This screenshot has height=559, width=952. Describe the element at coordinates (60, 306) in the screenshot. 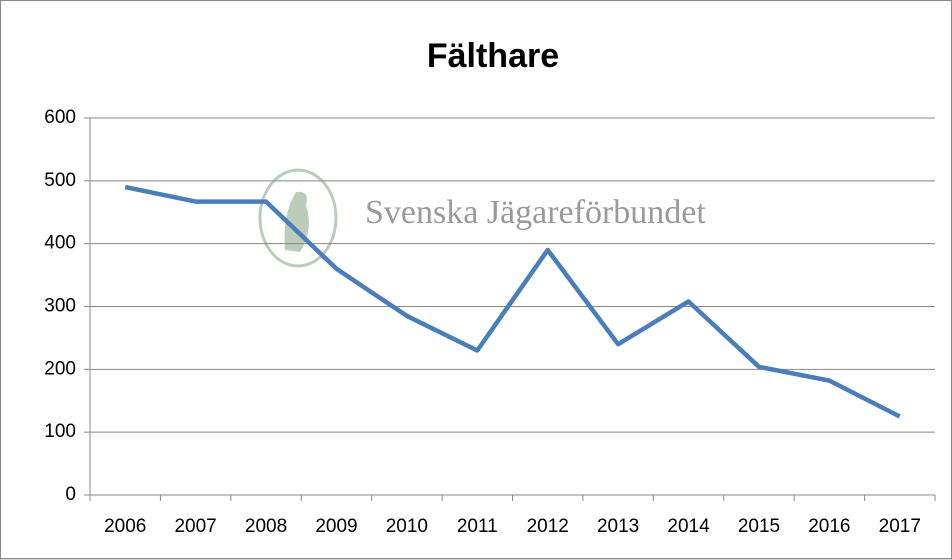

I see `y-tick-label: 300` at that location.